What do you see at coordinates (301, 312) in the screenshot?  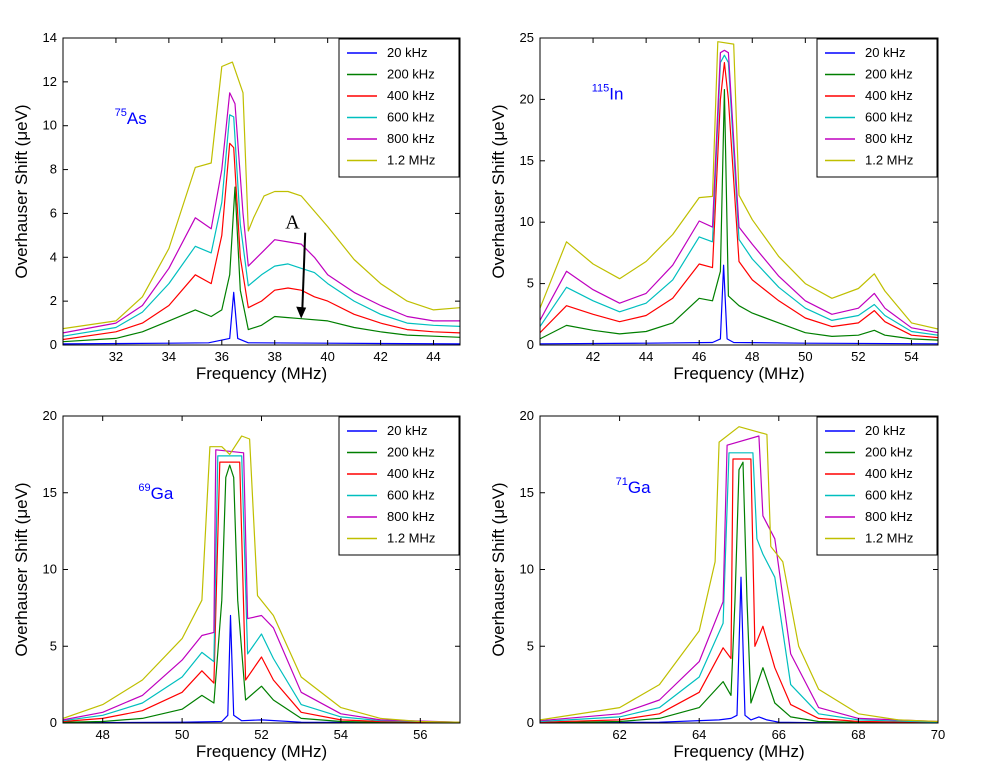 I see `annotation-arrowhead` at bounding box center [301, 312].